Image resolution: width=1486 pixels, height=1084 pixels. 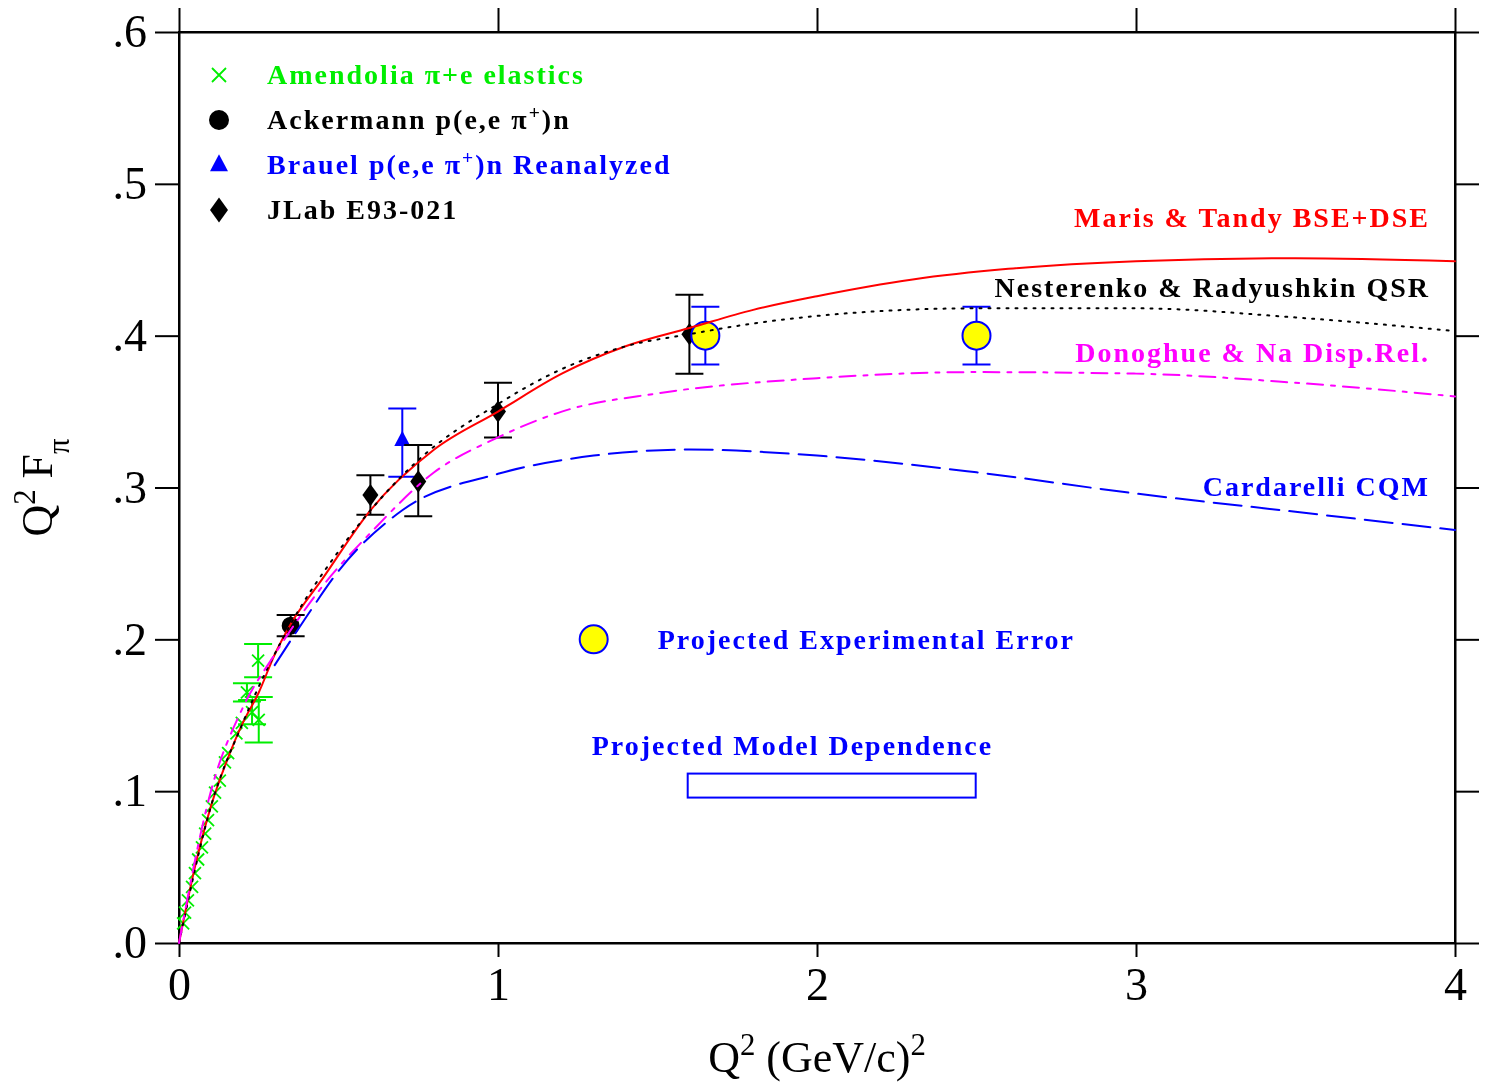 I want to click on x-tick-label: 1, so click(x=498, y=984).